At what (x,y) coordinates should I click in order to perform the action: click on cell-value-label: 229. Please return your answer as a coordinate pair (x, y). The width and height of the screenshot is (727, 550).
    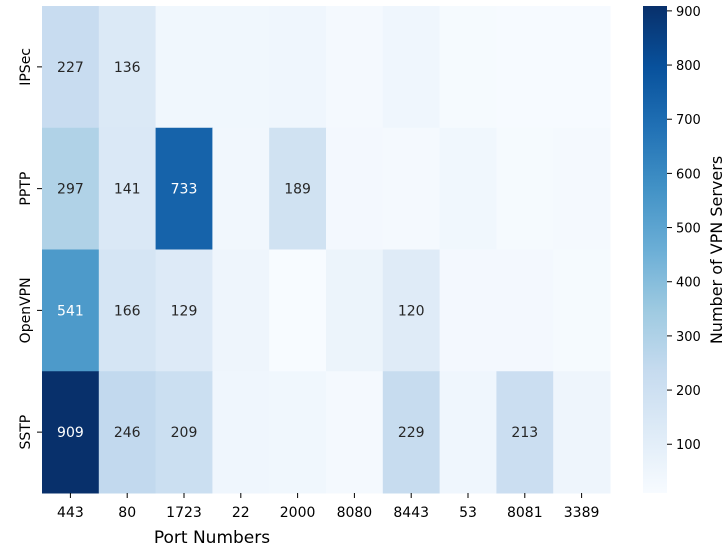
    Looking at the image, I should click on (411, 433).